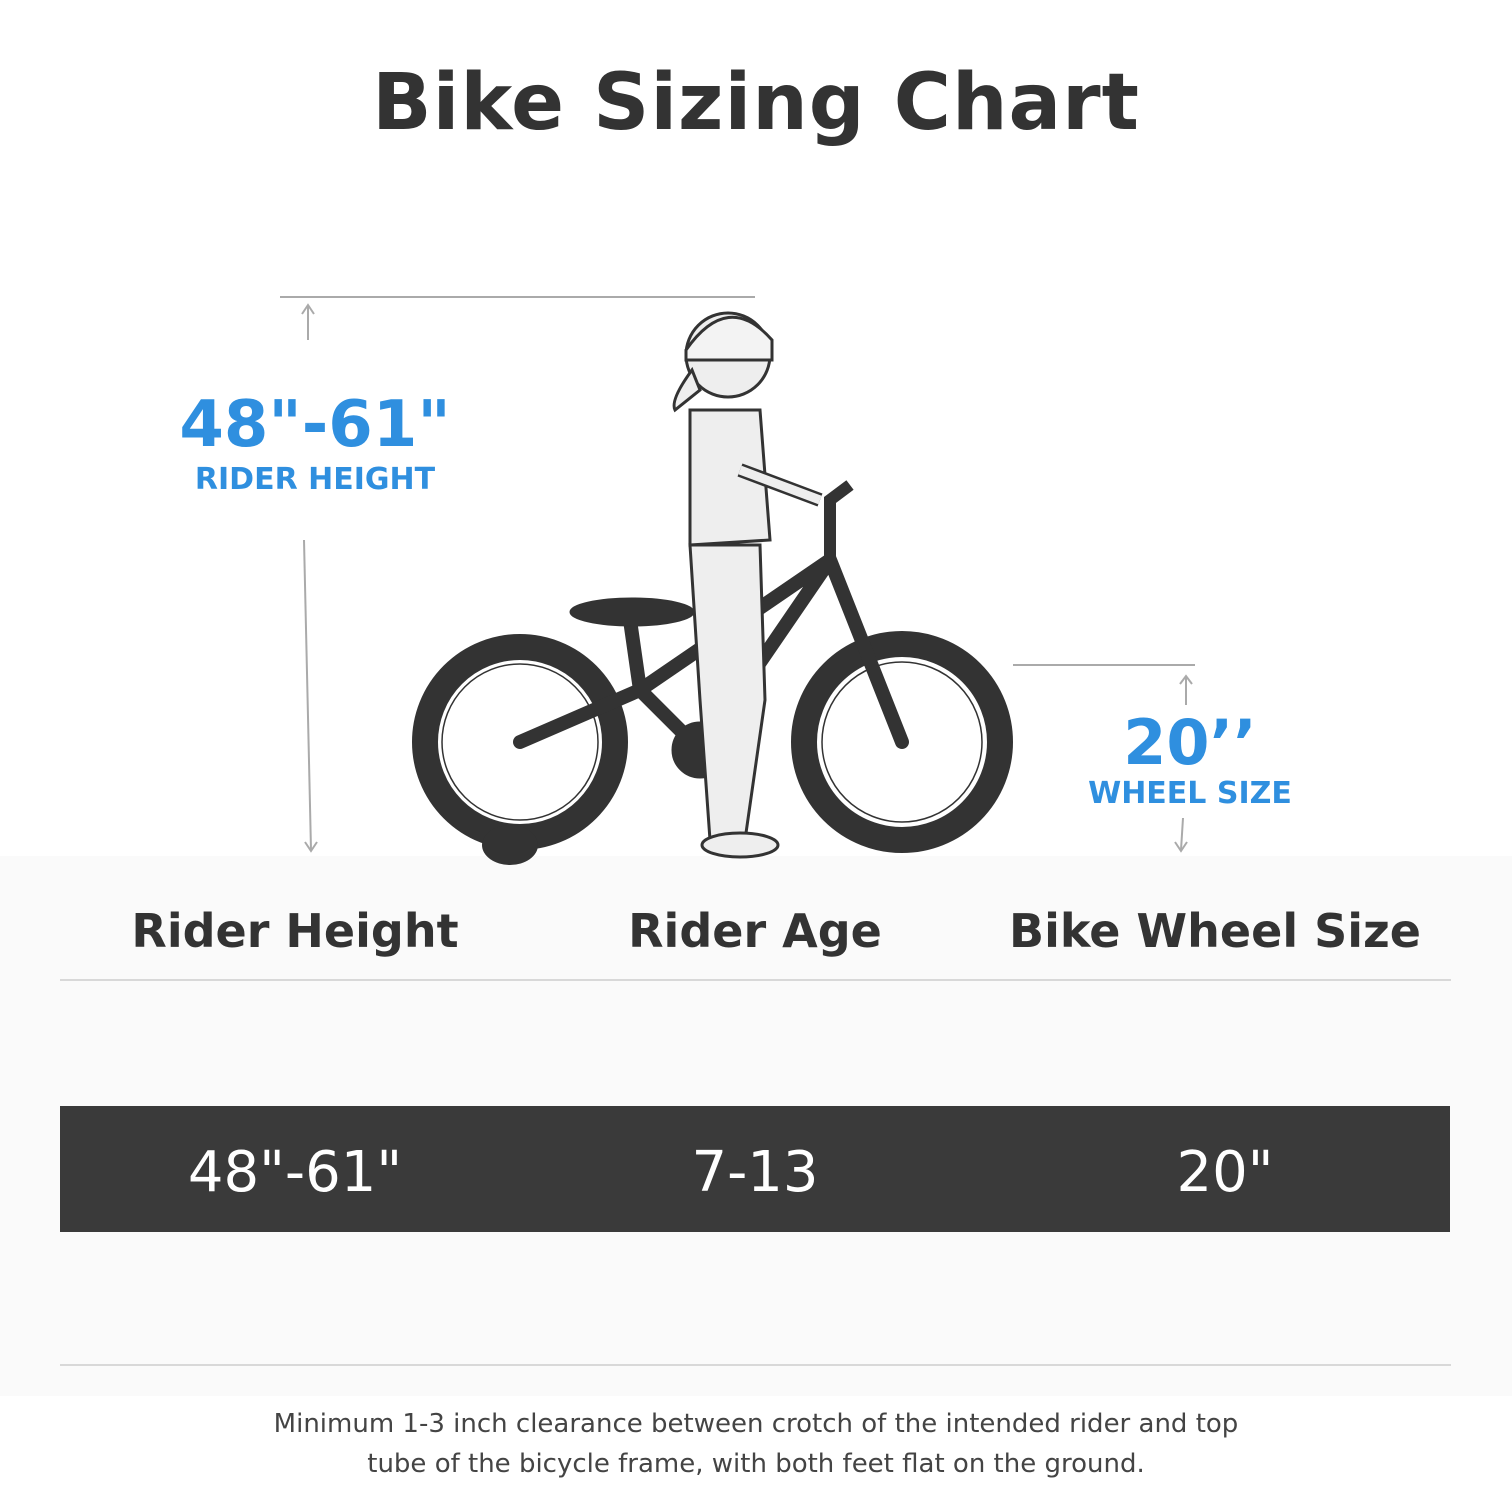 The height and width of the screenshot is (1512, 1512). I want to click on child-rider-icon, so click(747, 585).